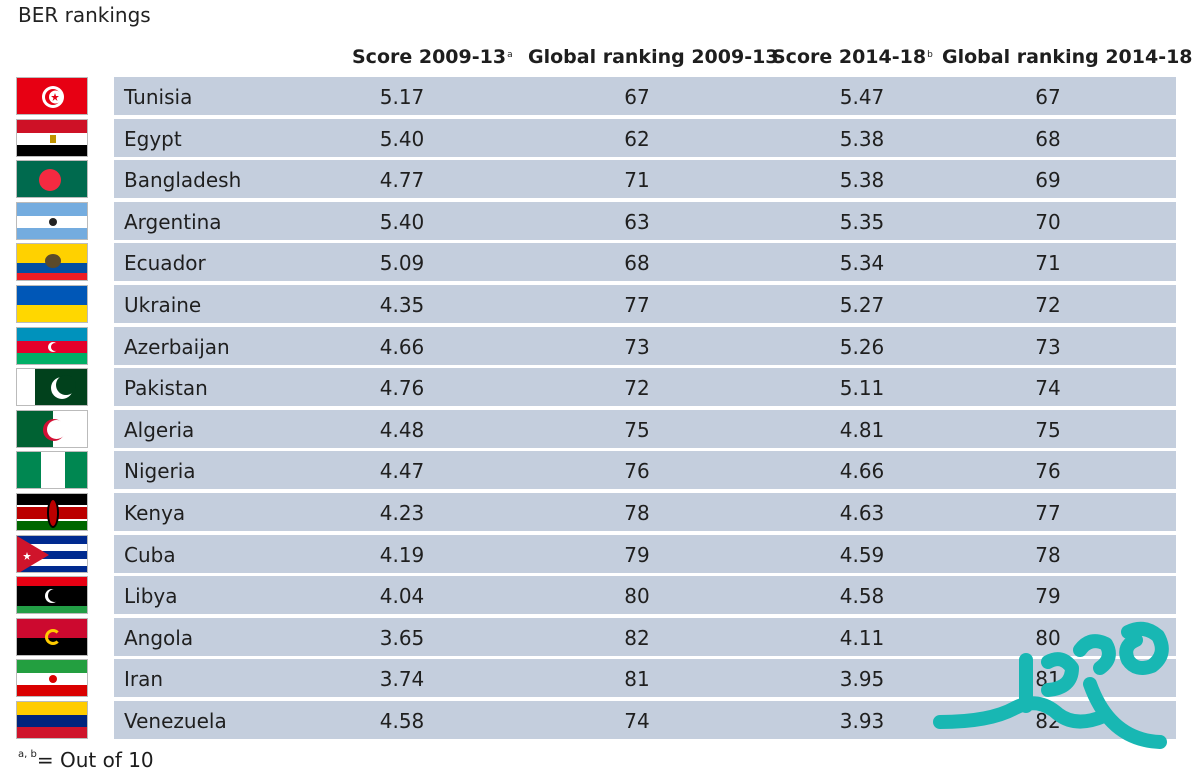 The width and height of the screenshot is (1200, 782). I want to click on header-score-2009-label: Score 2009-13, so click(429, 57).